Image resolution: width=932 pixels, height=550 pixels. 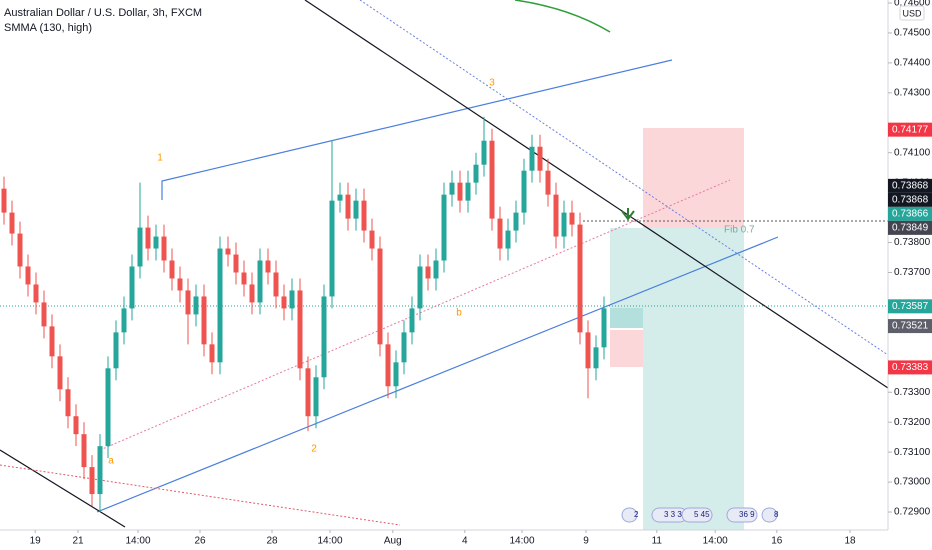 What do you see at coordinates (912, 482) in the screenshot?
I see `y-tick-label: 0.73000` at bounding box center [912, 482].